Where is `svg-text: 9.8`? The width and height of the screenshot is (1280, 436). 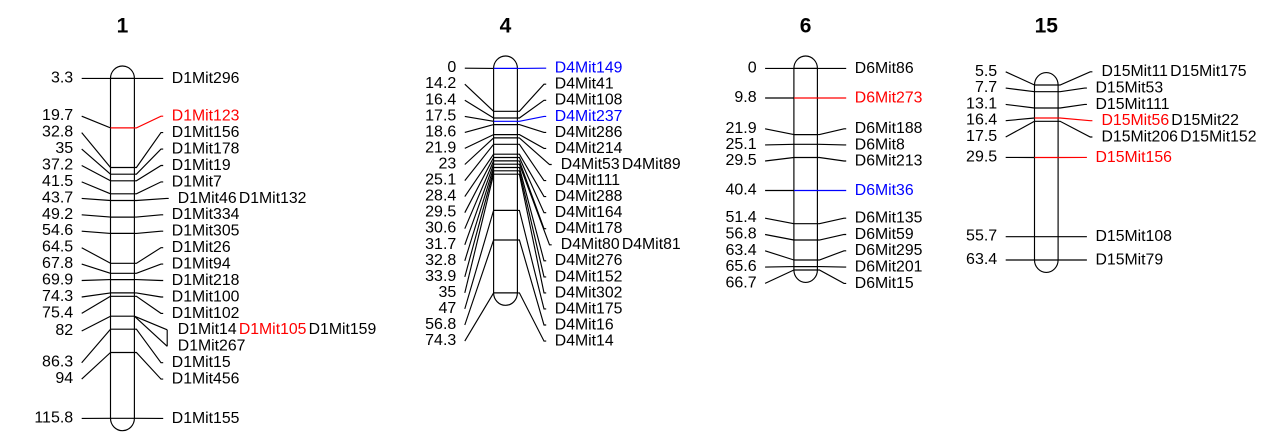
svg-text: 9.8 is located at coordinates (745, 97).